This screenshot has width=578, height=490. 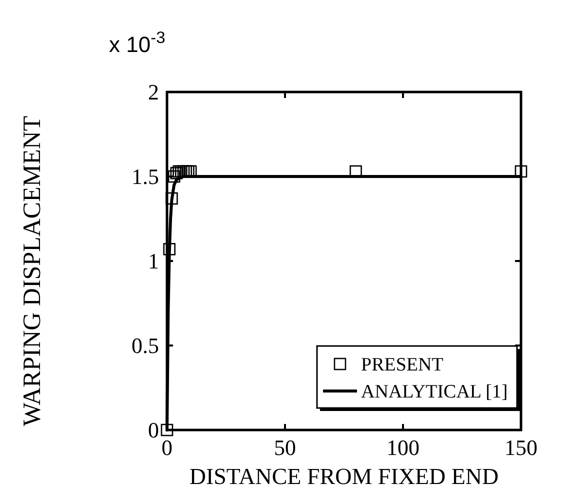 I want to click on y-tick-label: 0, so click(x=153, y=430).